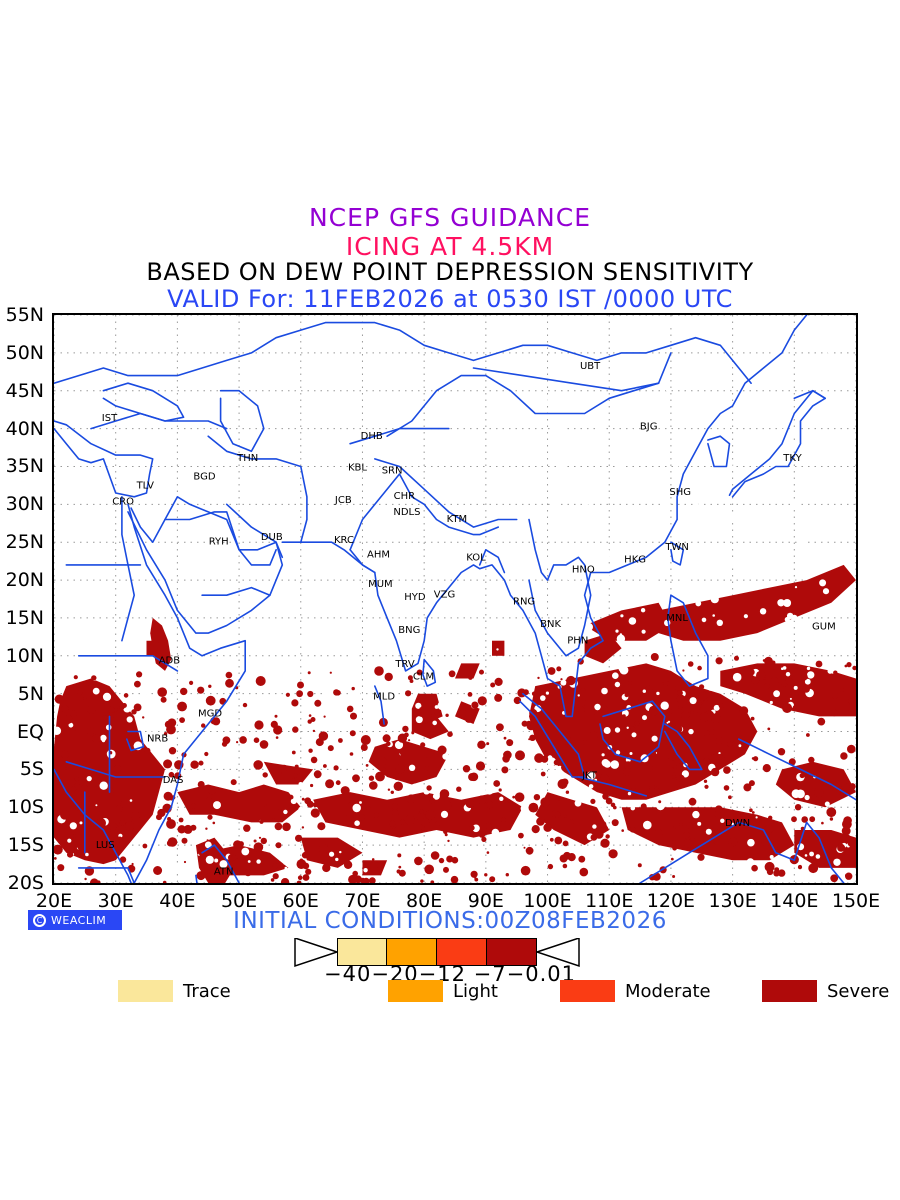 The image size is (900, 1200). What do you see at coordinates (587, 991) in the screenshot?
I see `legend-swatch-moderate` at bounding box center [587, 991].